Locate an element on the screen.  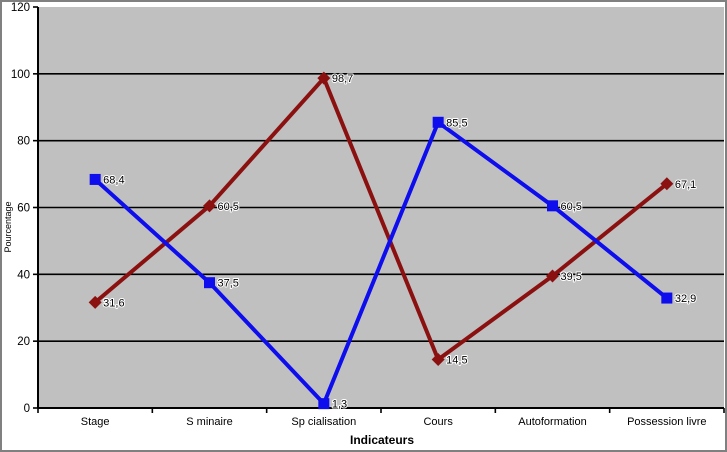
dark-red-series-data-label-5: 39,5 is located at coordinates (571, 277).